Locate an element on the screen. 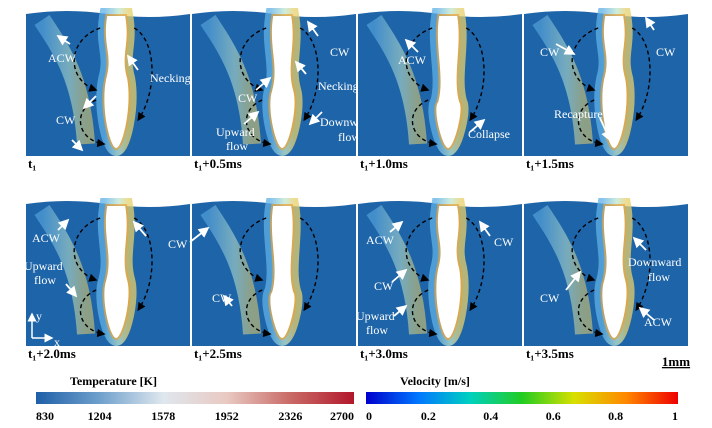  colorbar-tick: 0.4 is located at coordinates (490, 416).